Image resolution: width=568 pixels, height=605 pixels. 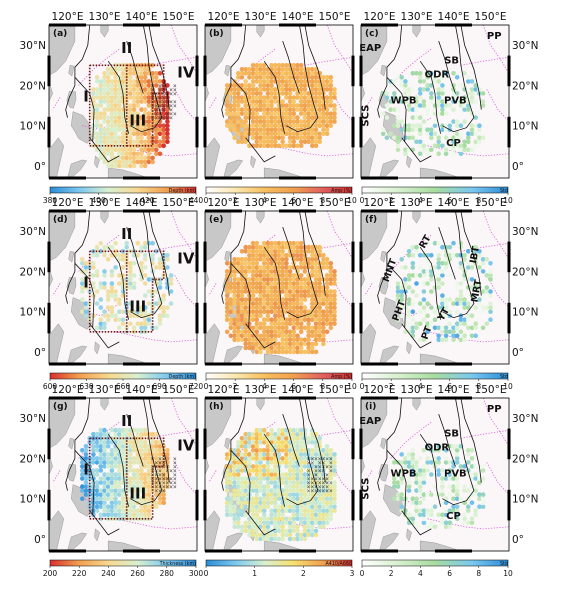 I want to click on colorbar-tick-label: 2, so click(x=391, y=573).